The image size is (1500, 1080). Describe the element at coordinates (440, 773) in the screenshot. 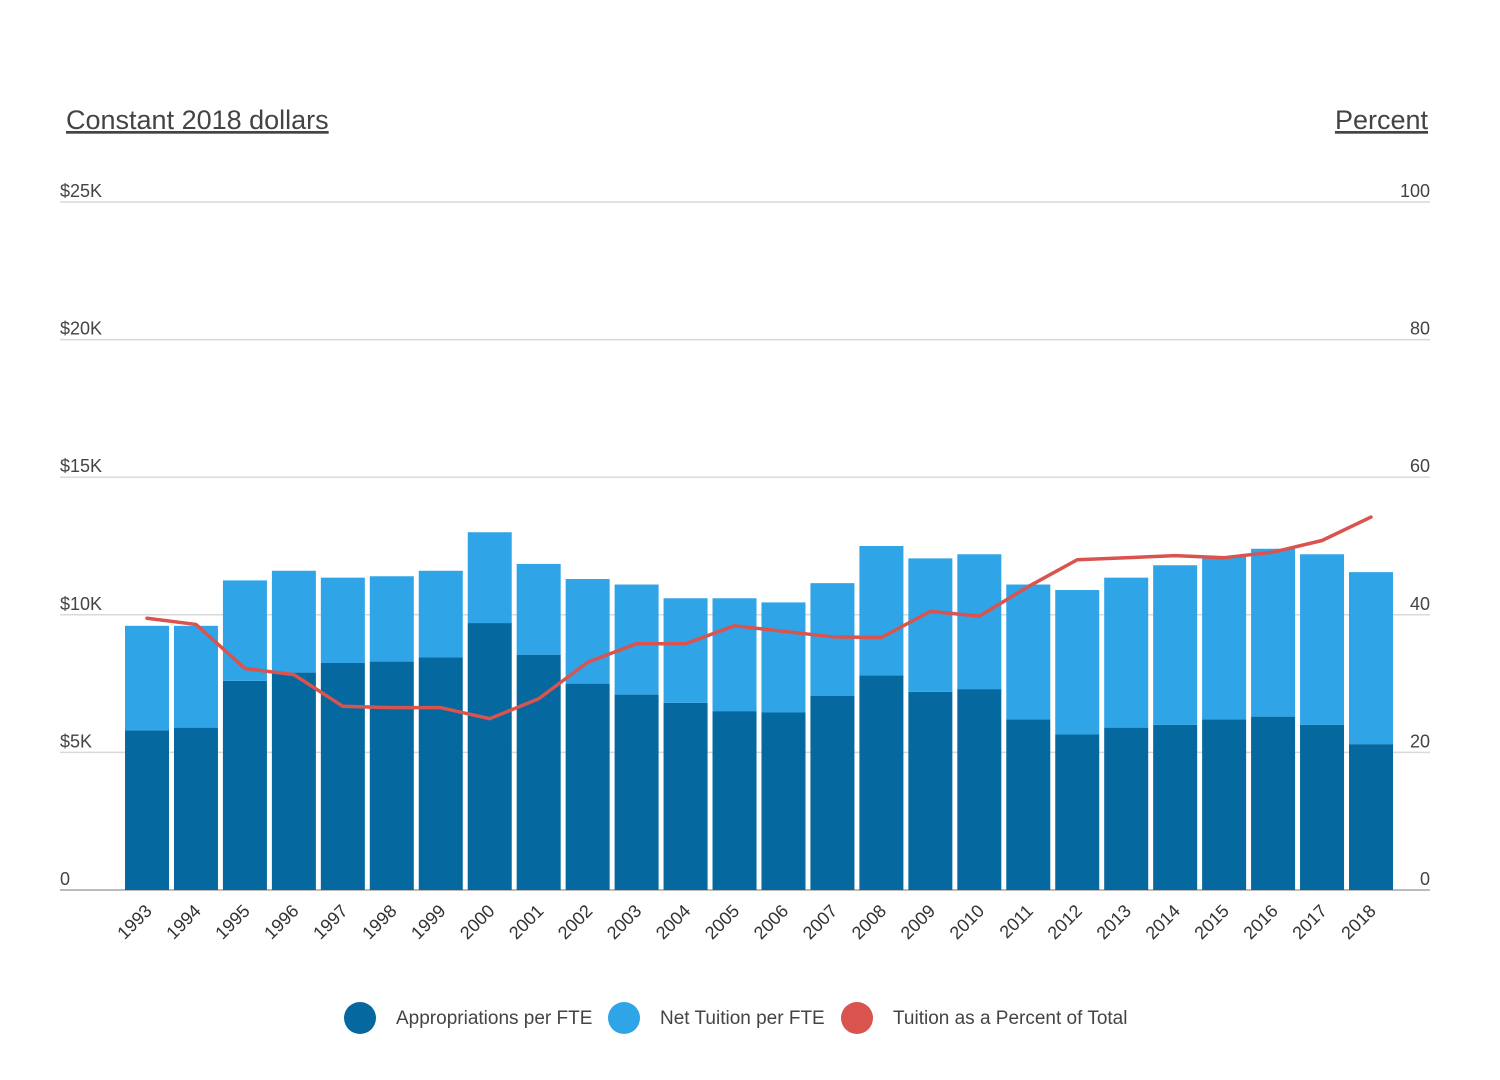

I see `bar-appropriations-1999` at that location.